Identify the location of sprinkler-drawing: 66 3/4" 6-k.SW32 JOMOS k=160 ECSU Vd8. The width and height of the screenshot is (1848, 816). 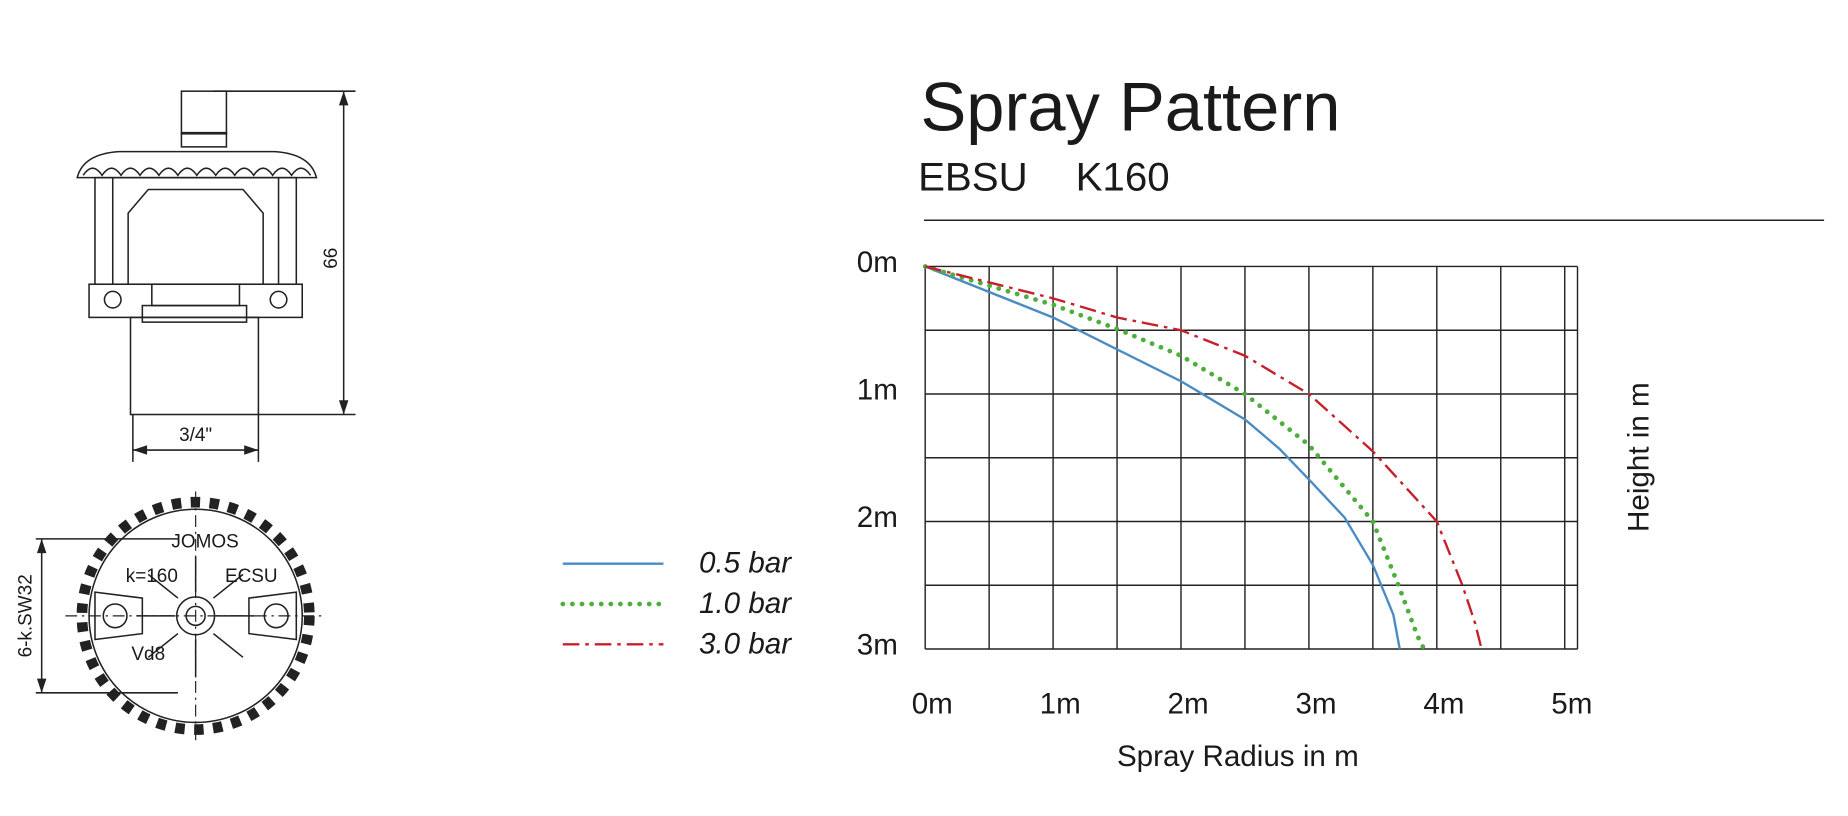
(185, 415).